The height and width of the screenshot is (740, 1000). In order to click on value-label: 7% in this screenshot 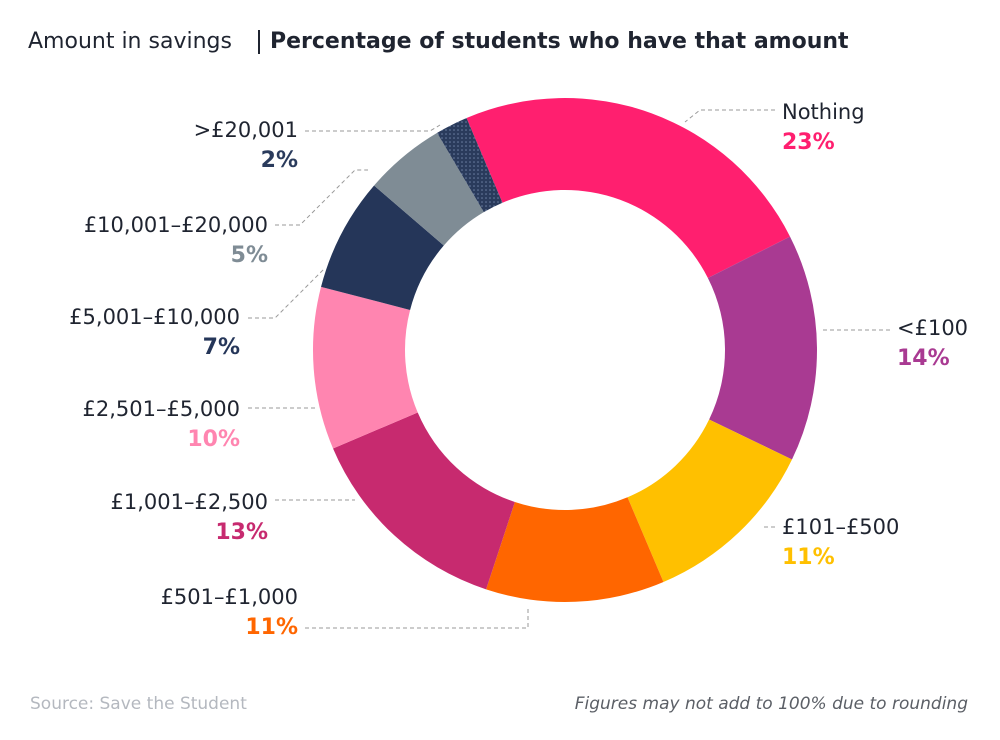, I will do `click(221, 347)`.